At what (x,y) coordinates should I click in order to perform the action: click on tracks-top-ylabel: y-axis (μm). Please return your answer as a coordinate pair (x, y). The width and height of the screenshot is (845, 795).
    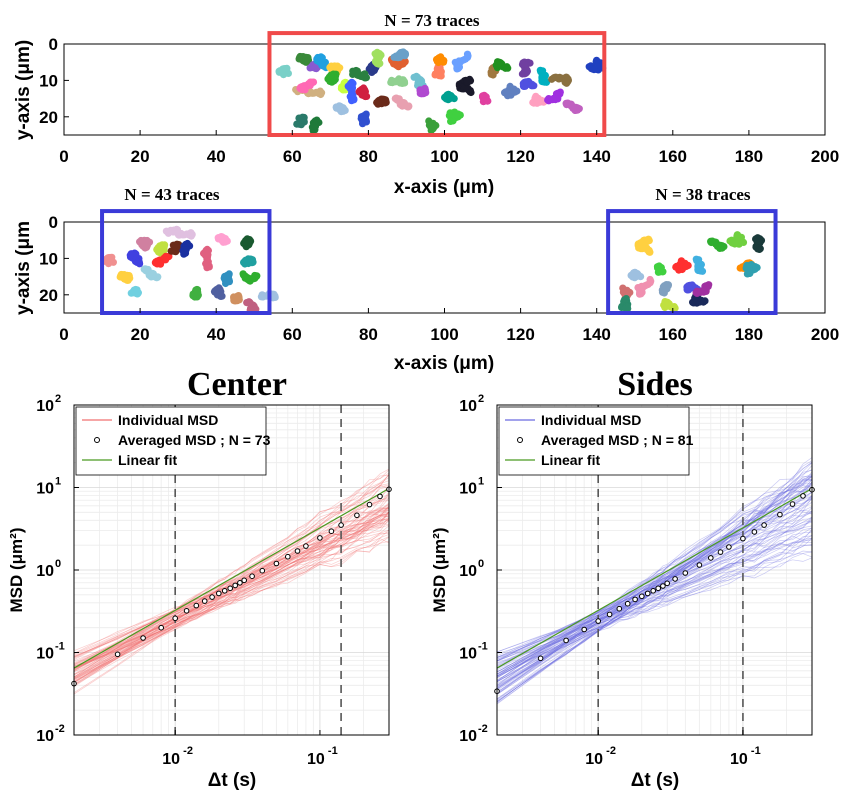
    Looking at the image, I should click on (23, 90).